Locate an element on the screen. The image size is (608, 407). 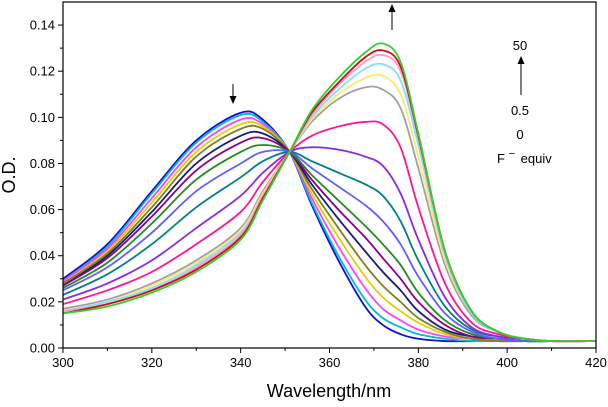
y-tick-label: 0.02 is located at coordinates (42, 301).